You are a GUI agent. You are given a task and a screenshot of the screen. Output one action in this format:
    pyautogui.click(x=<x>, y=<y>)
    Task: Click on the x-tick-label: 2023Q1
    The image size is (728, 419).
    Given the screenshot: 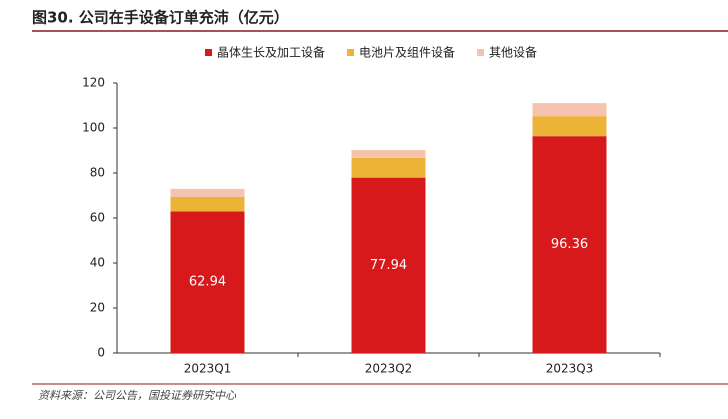 What is the action you would take?
    pyautogui.click(x=208, y=369)
    